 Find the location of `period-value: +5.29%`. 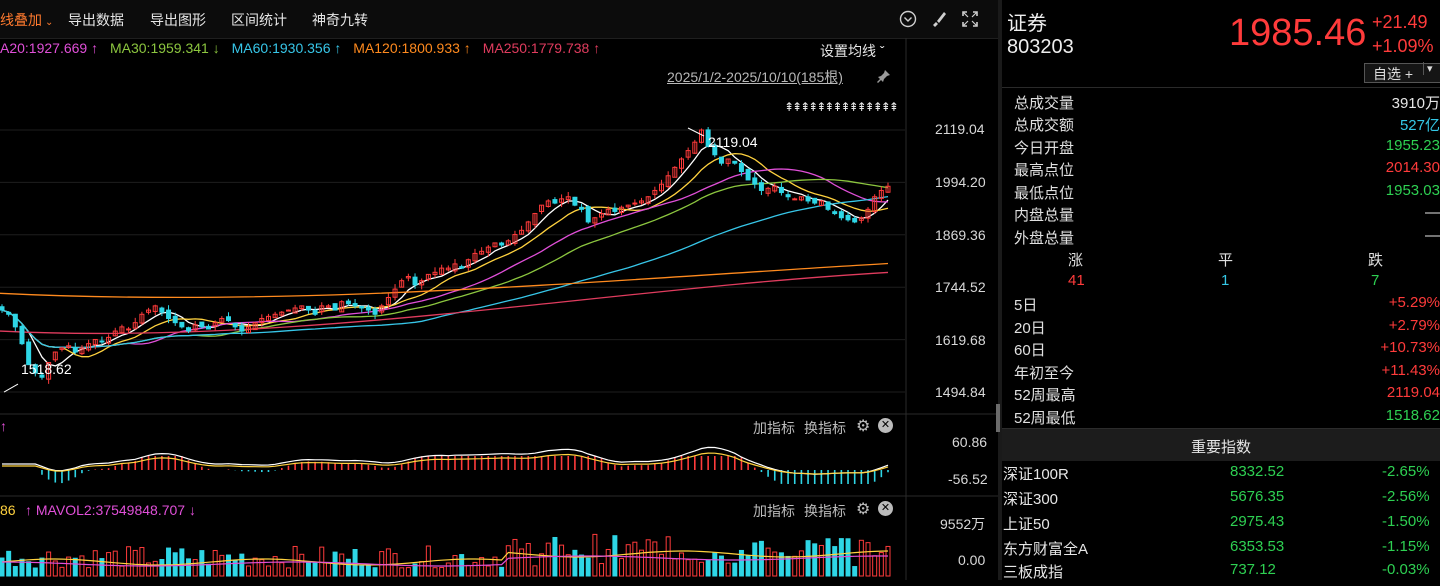

period-value: +5.29% is located at coordinates (1414, 302).